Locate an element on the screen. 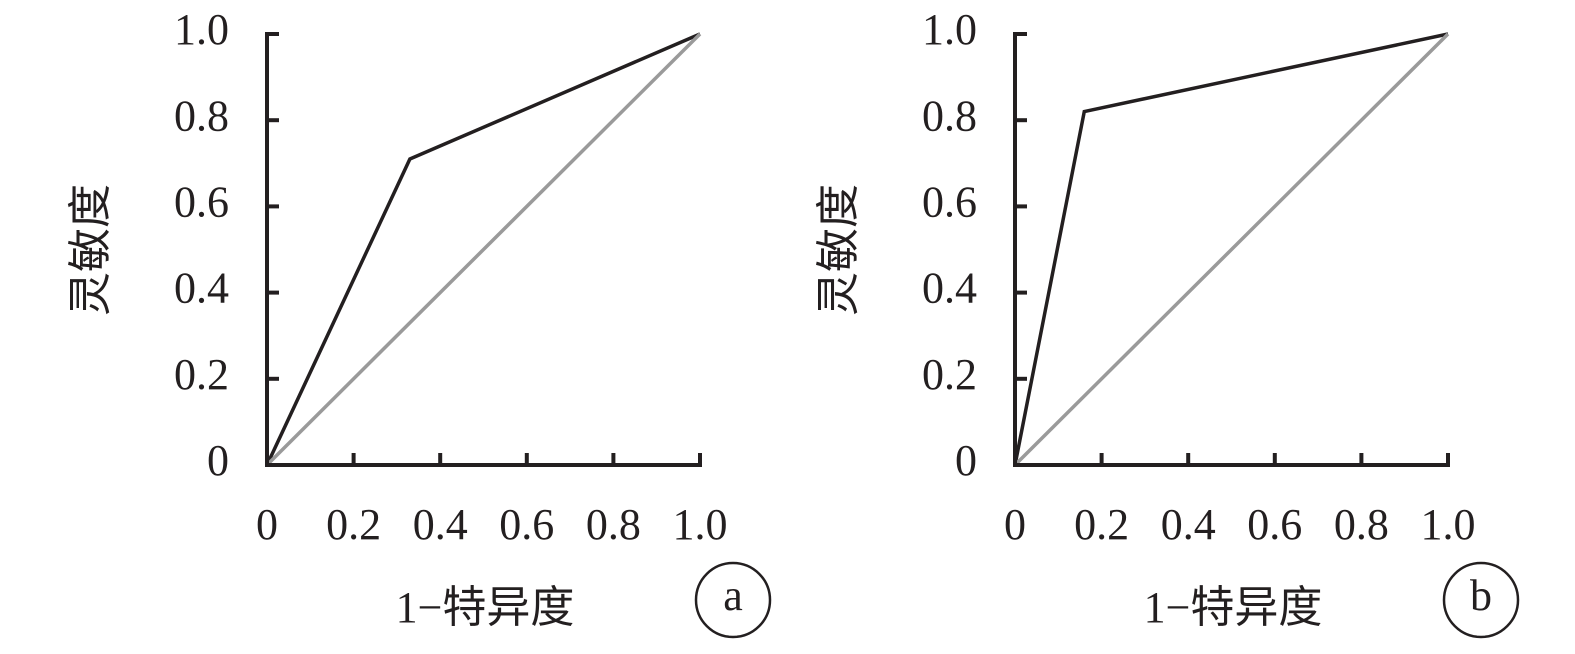 Image resolution: width=1575 pixels, height=654 pixels. panel-label: a is located at coordinates (733, 595).